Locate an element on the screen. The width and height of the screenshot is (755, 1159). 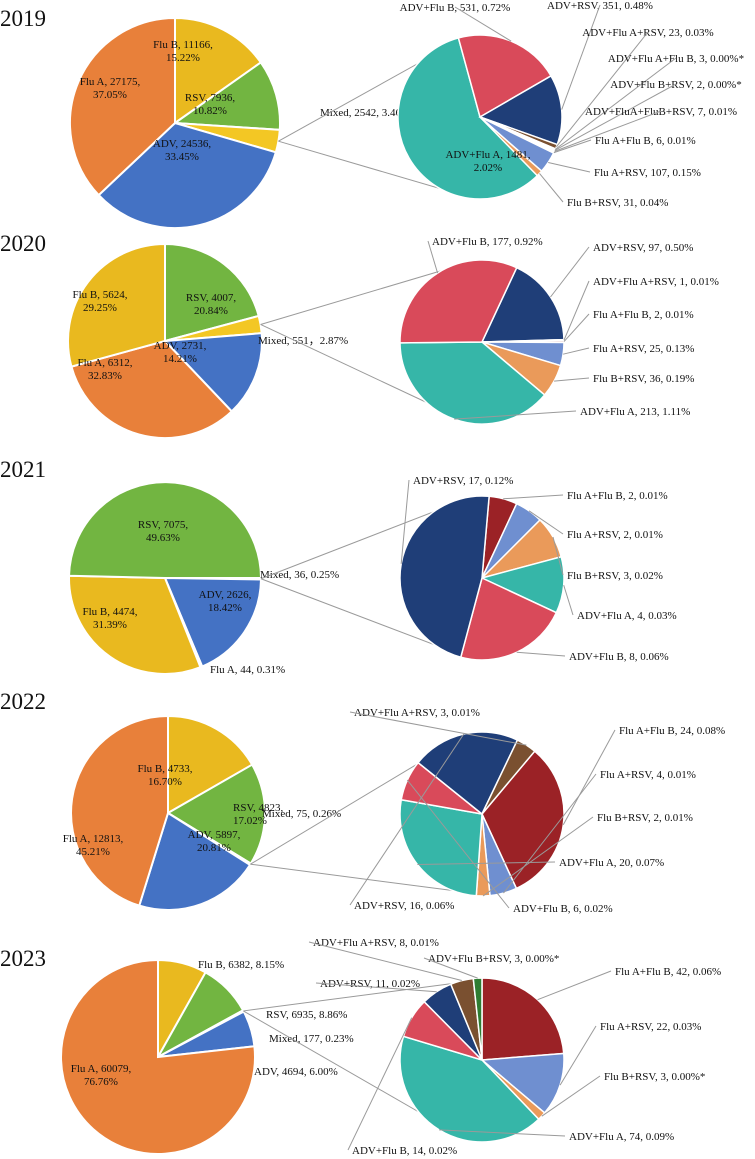
main-label-adv: ADV, 4694, 6.00% is located at coordinates (296, 1072).